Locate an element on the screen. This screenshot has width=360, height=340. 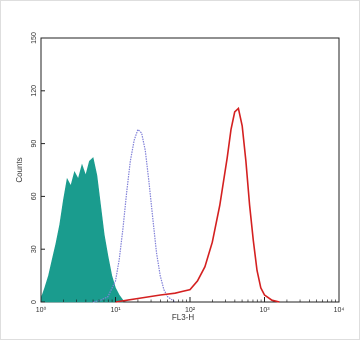
x-tick-label: 10² is located at coordinates (190, 310).